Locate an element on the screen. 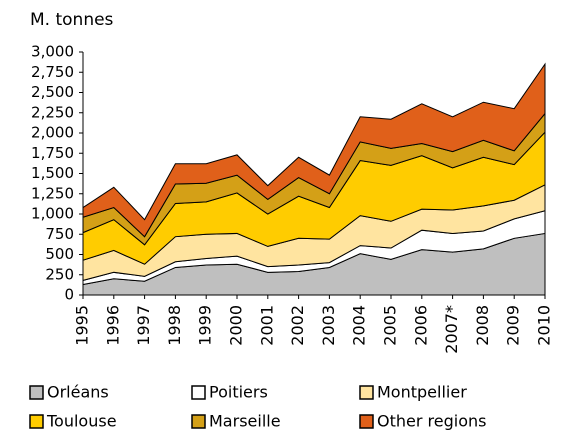  y-tick-label: 1,000 is located at coordinates (52, 214).